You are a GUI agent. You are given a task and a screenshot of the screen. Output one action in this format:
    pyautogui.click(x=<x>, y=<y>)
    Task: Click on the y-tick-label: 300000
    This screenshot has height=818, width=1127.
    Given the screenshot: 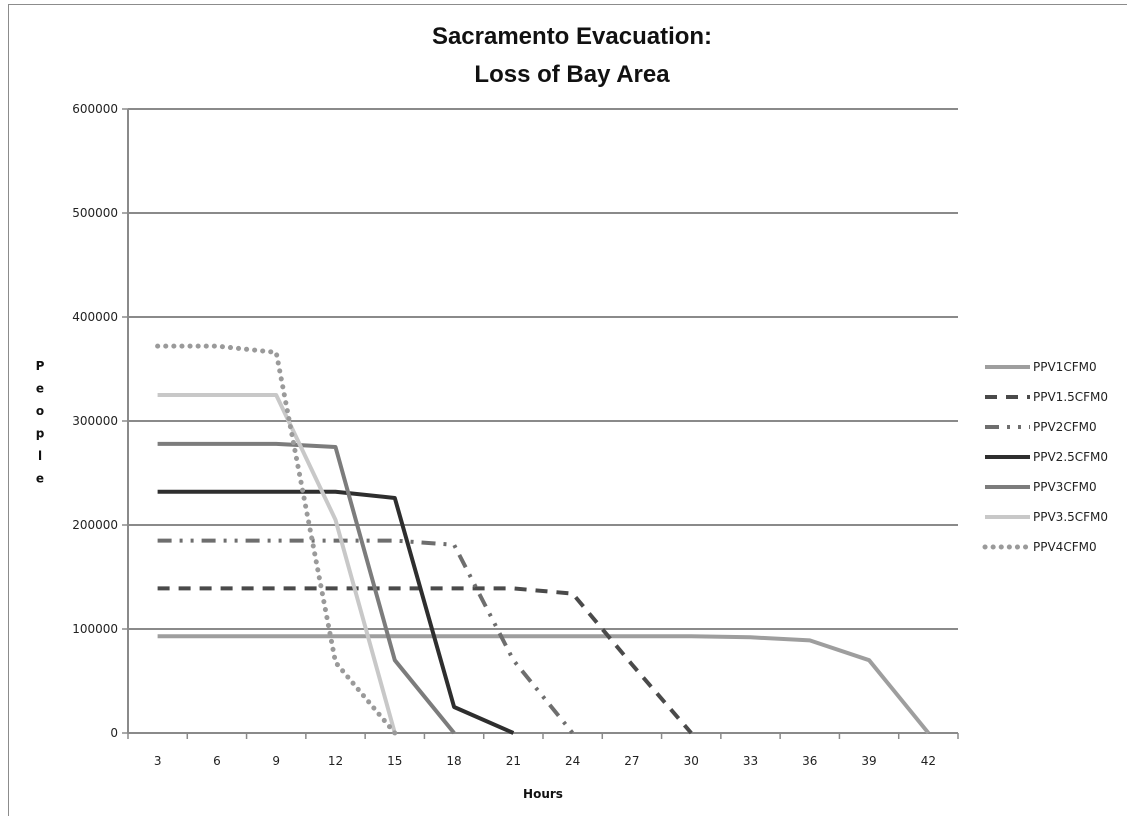 What is the action you would take?
    pyautogui.click(x=95, y=421)
    